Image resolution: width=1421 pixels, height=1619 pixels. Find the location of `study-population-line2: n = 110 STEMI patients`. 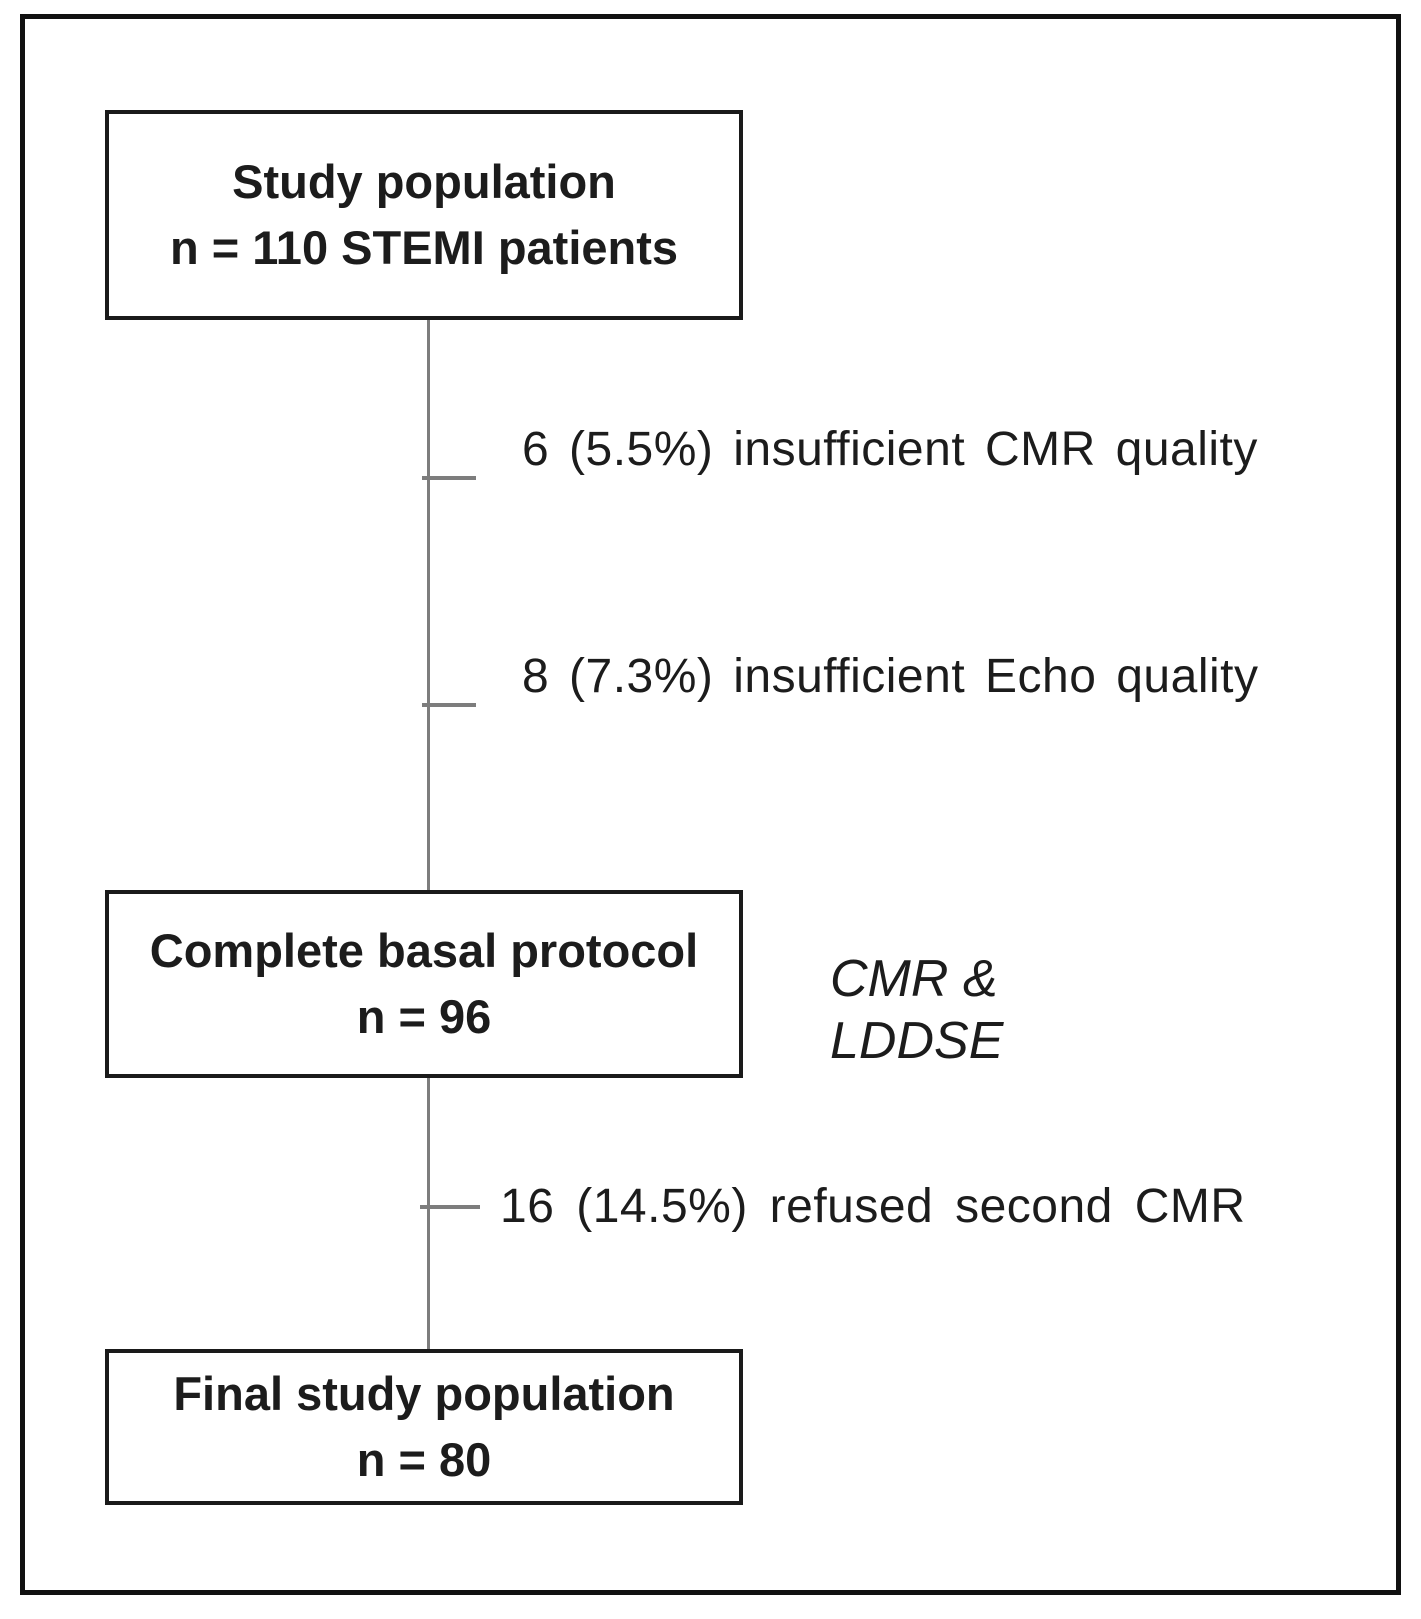

study-population-line2: n = 110 STEMI patients is located at coordinates (424, 247).